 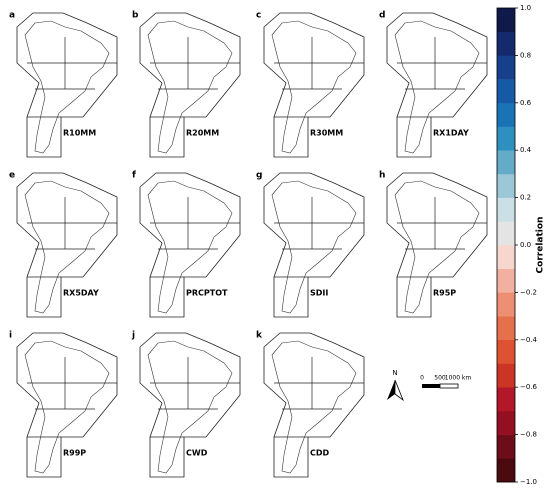 I want to click on map-panel: i R99P, so click(x=63, y=404).